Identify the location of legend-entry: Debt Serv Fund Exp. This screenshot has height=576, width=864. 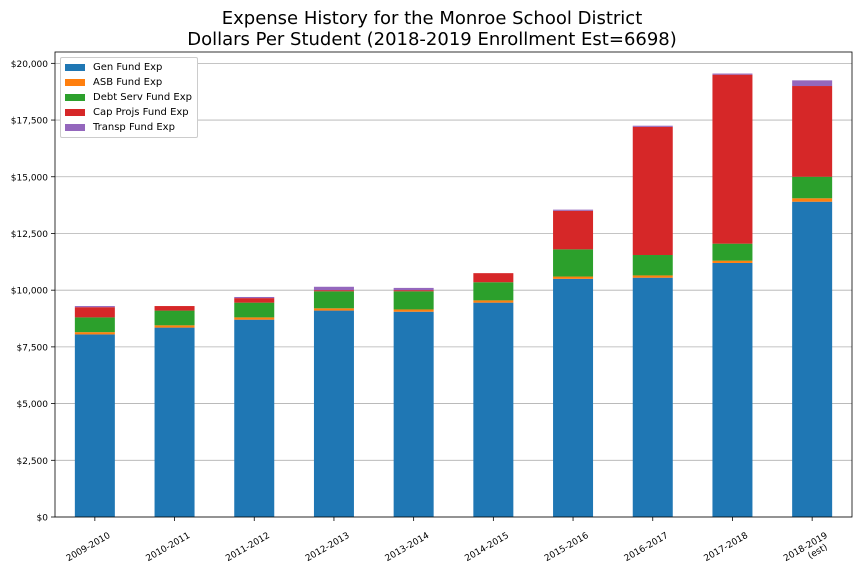
(128, 97).